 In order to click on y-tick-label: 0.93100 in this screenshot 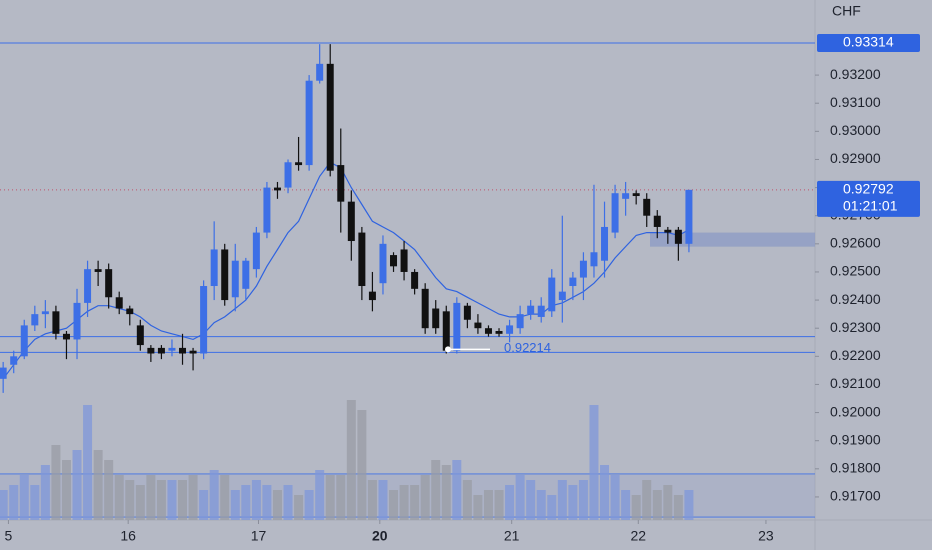, I will do `click(855, 102)`.